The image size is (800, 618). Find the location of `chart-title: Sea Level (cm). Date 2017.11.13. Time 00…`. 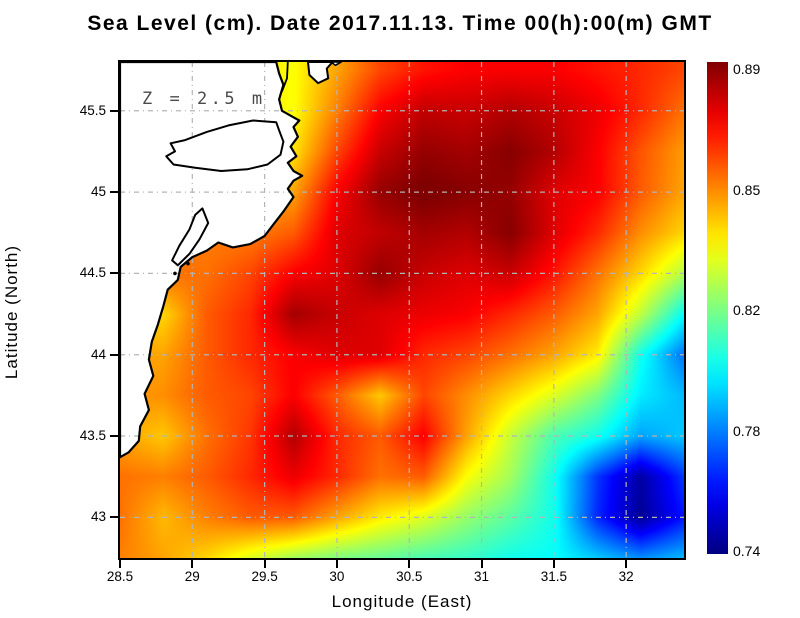

chart-title: Sea Level (cm). Date 2017.11.13. Time 00… is located at coordinates (400, 23).